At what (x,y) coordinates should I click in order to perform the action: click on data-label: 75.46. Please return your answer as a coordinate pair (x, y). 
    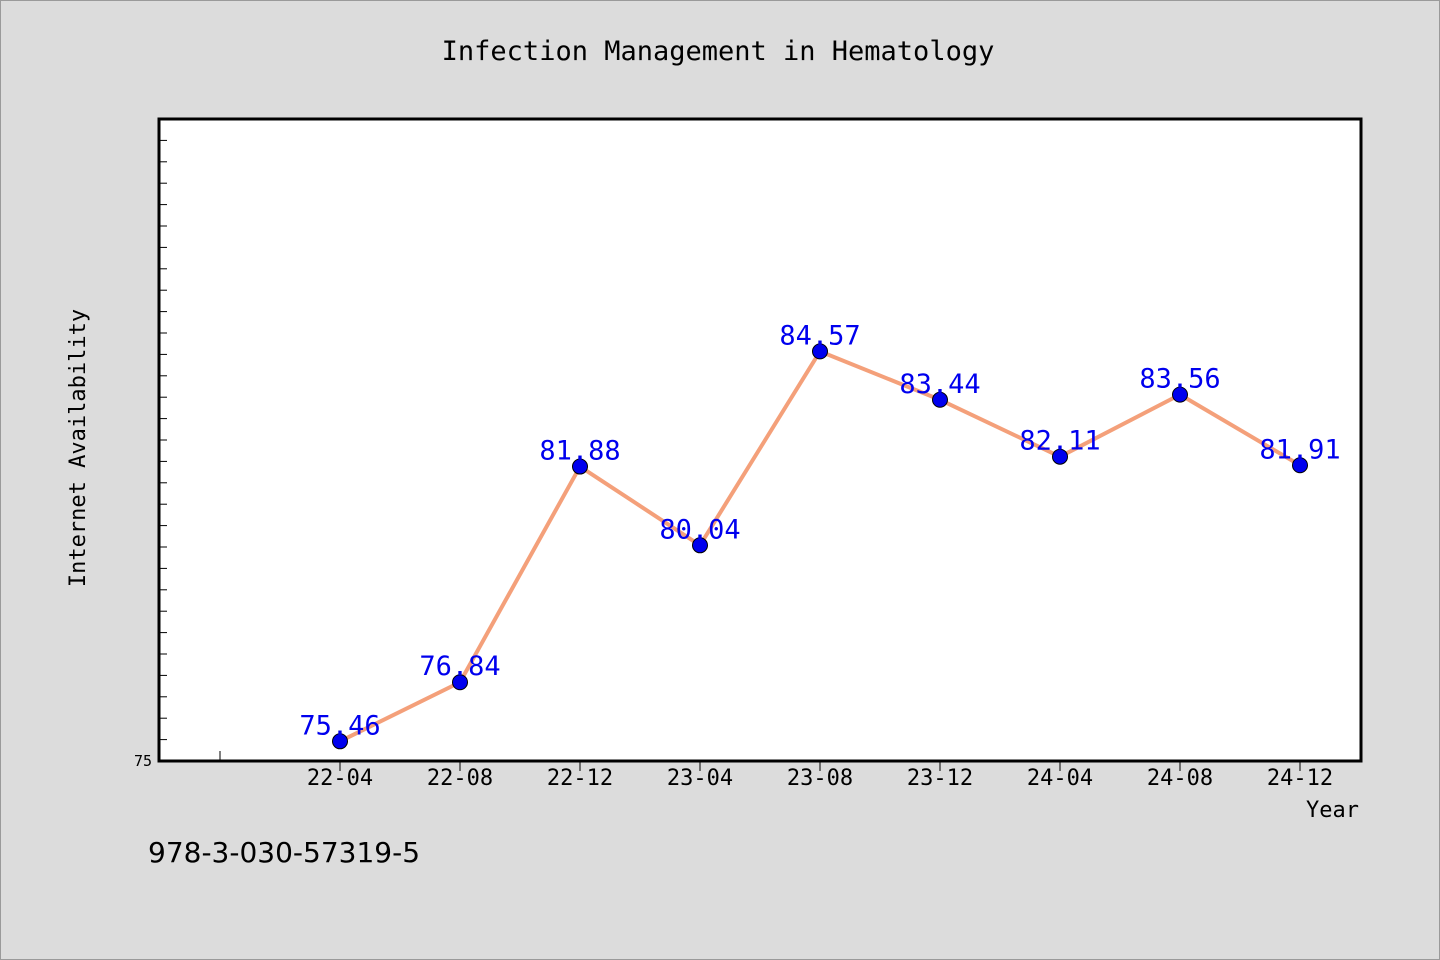
    Looking at the image, I should click on (339, 725).